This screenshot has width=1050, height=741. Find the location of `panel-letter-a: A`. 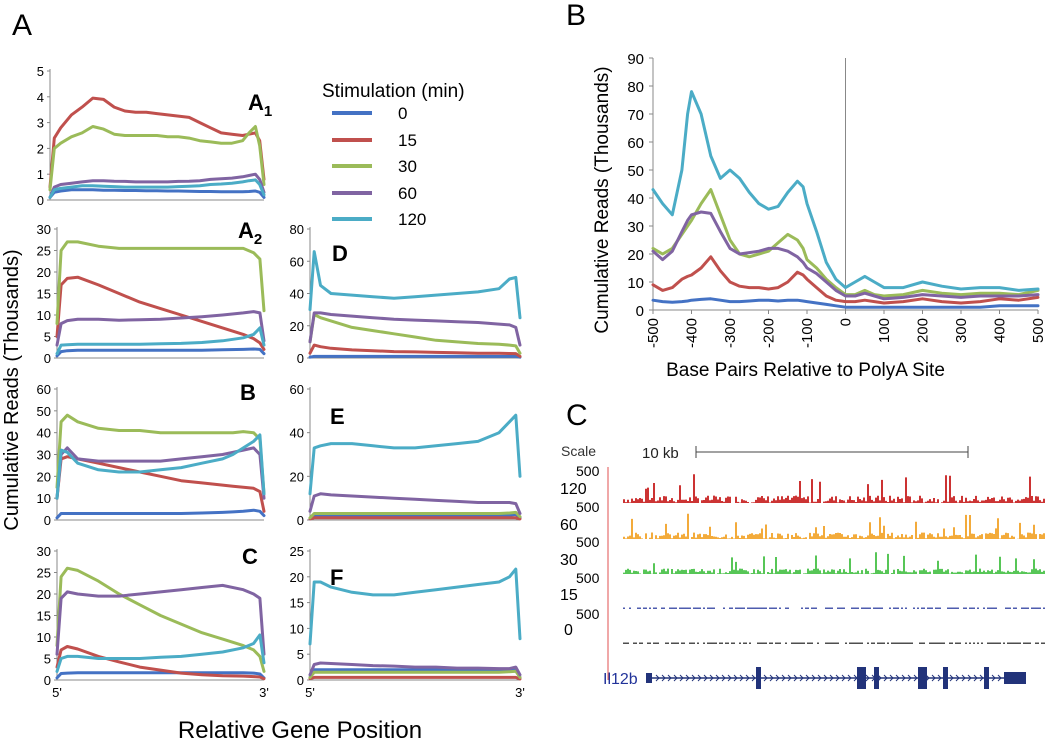

panel-letter-a: A is located at coordinates (22, 25).